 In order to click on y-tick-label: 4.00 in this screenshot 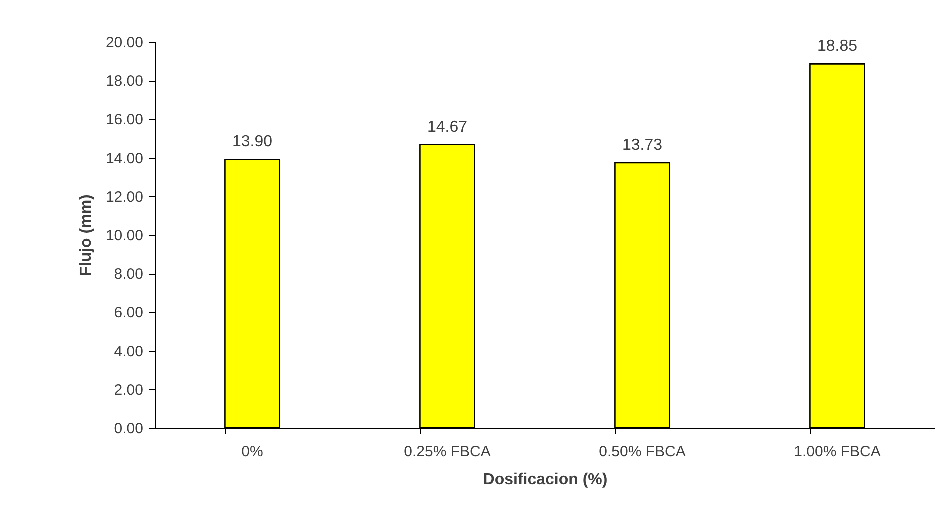, I will do `click(129, 351)`.